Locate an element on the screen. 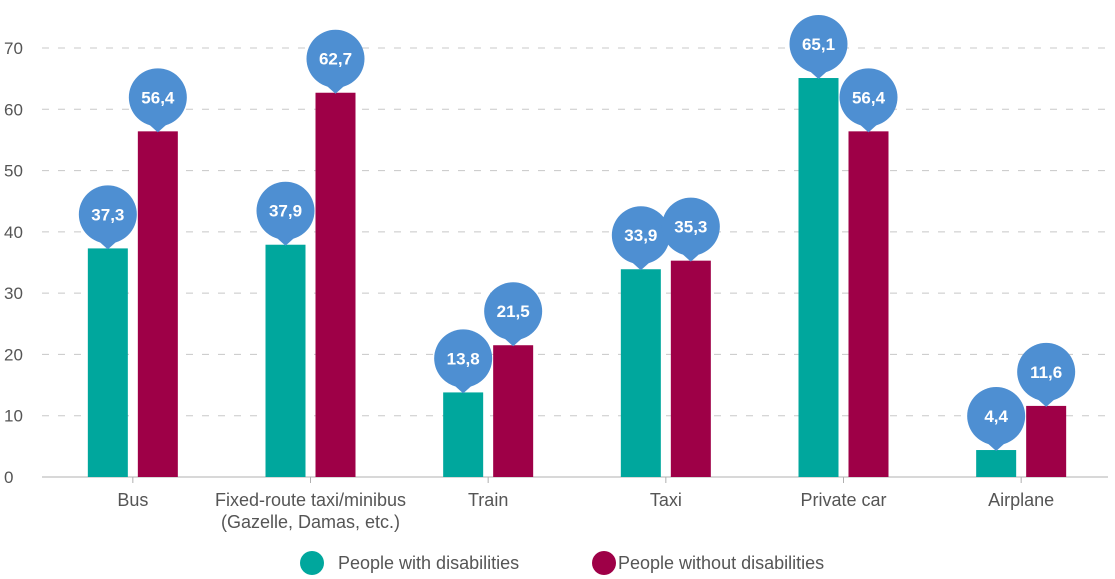  data-label: 21,5 is located at coordinates (513, 311).